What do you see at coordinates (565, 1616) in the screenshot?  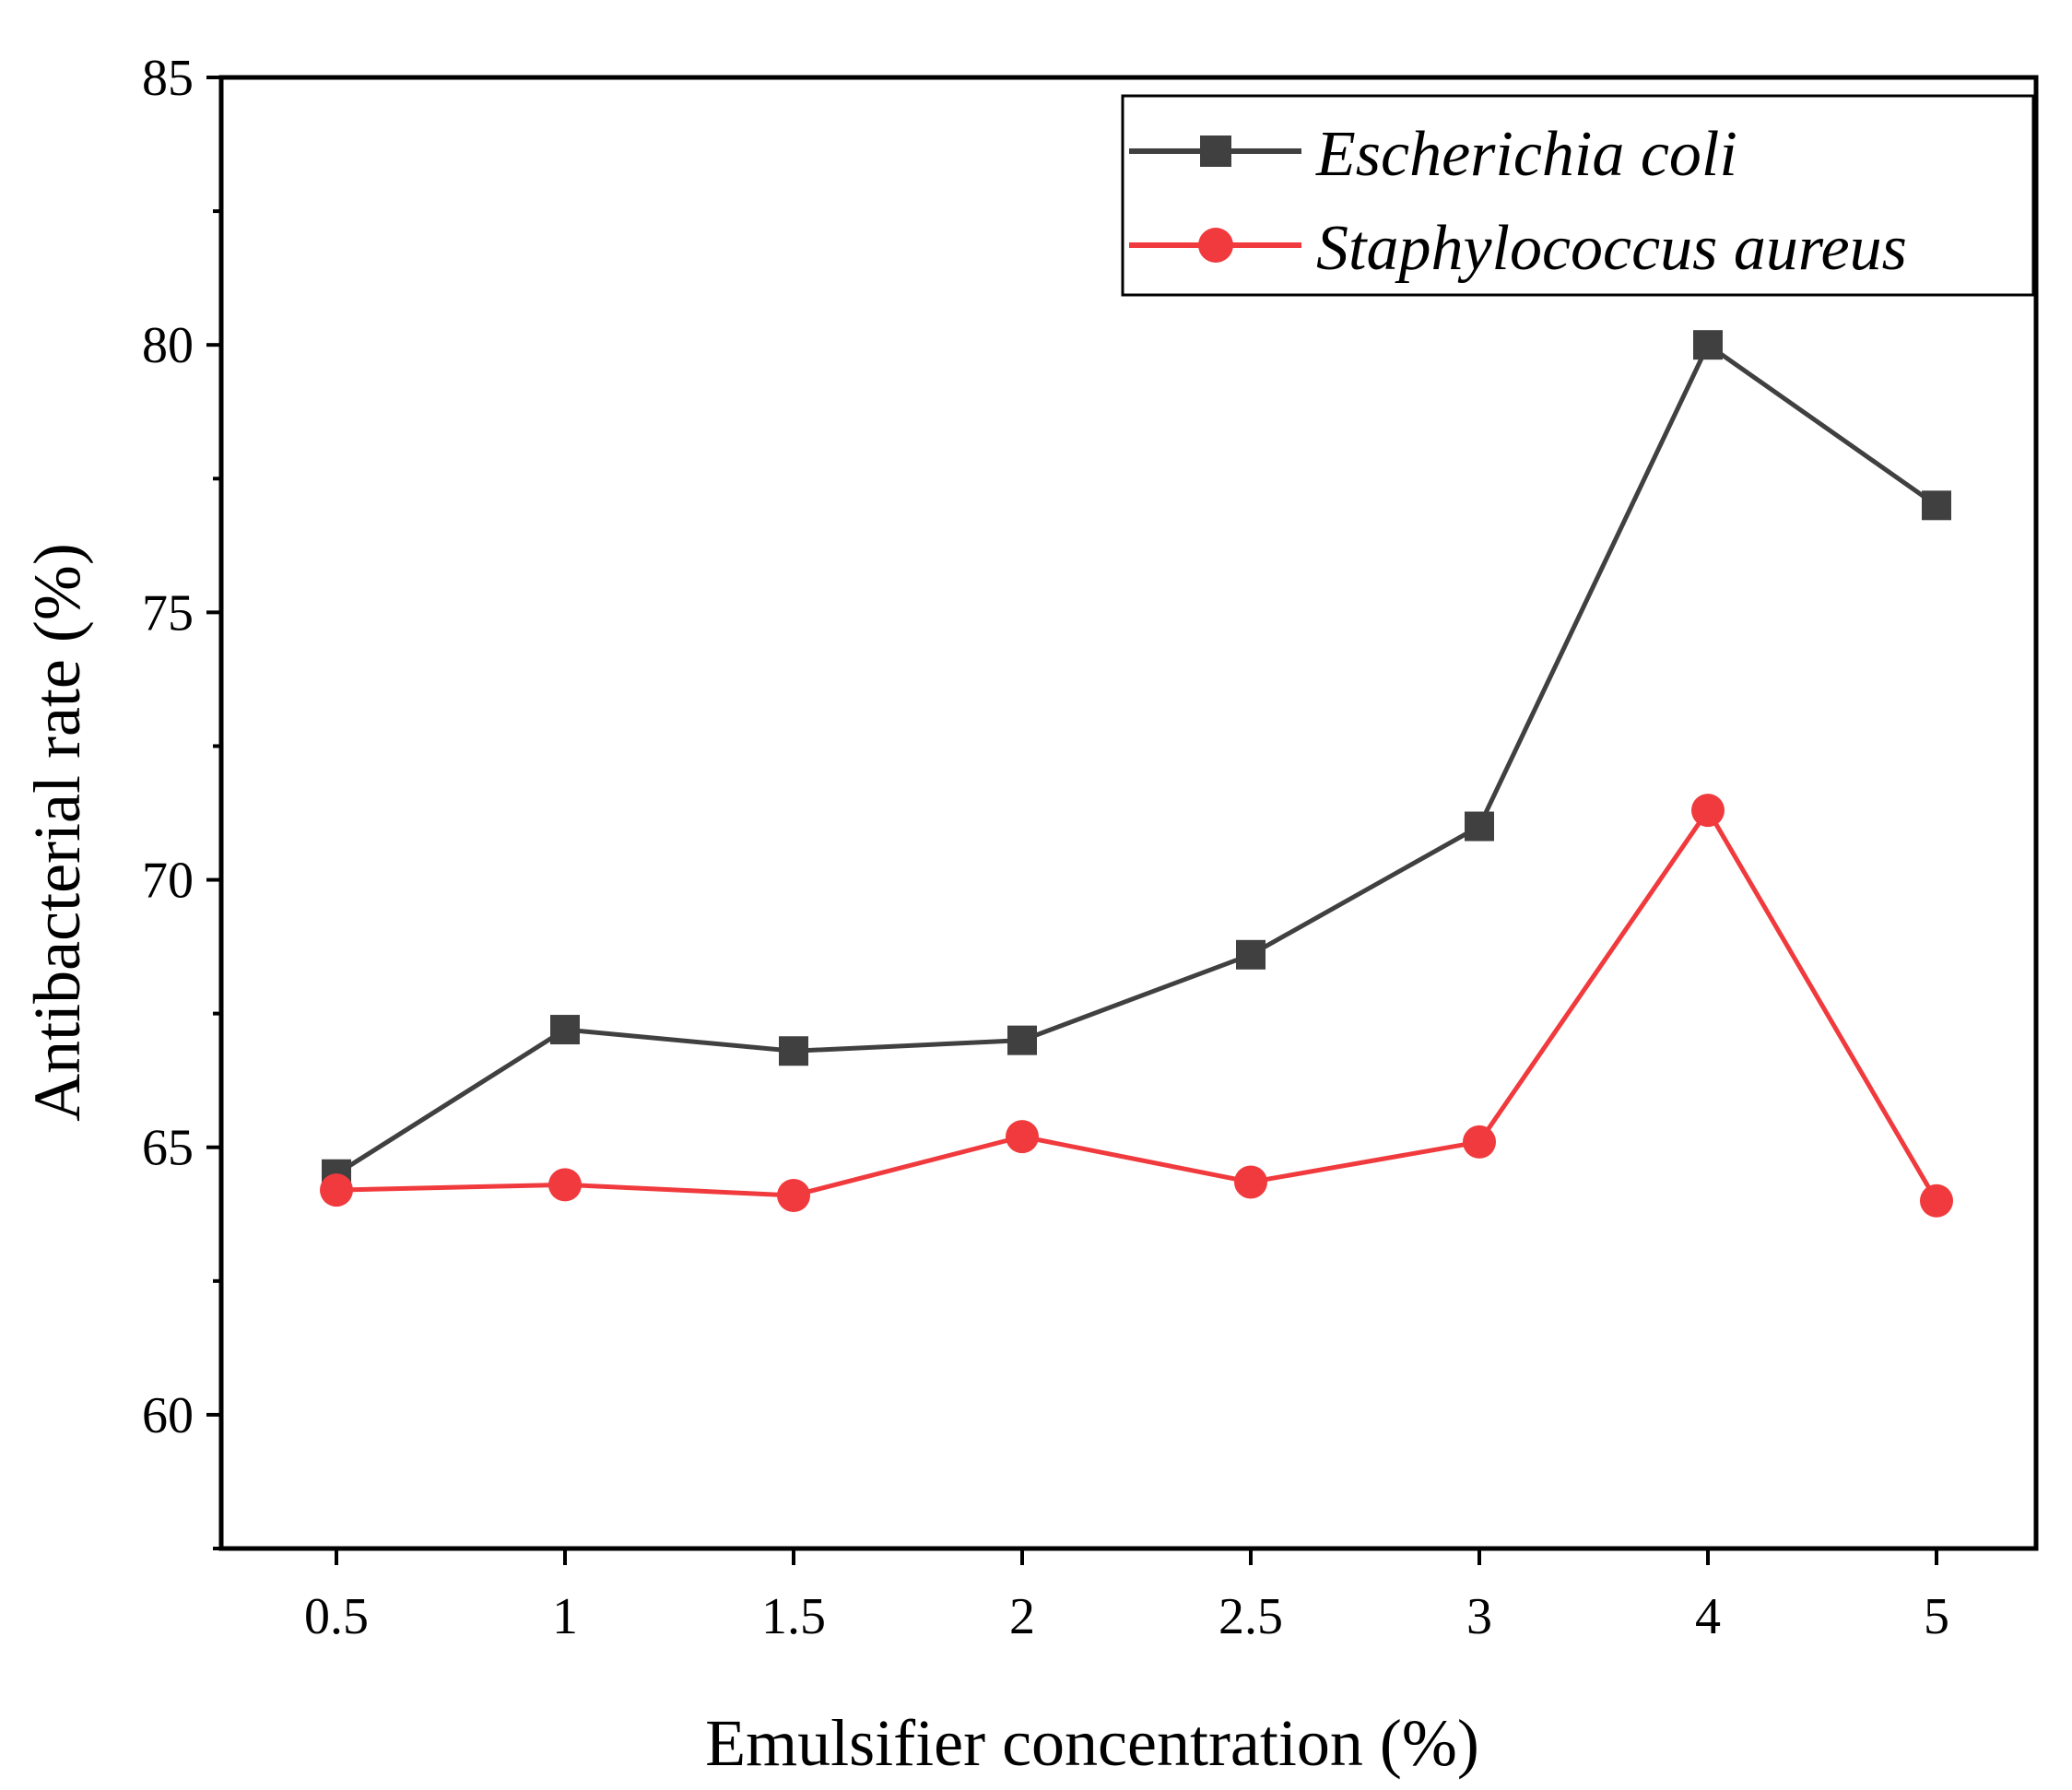 I see `x-tick-label: 1` at bounding box center [565, 1616].